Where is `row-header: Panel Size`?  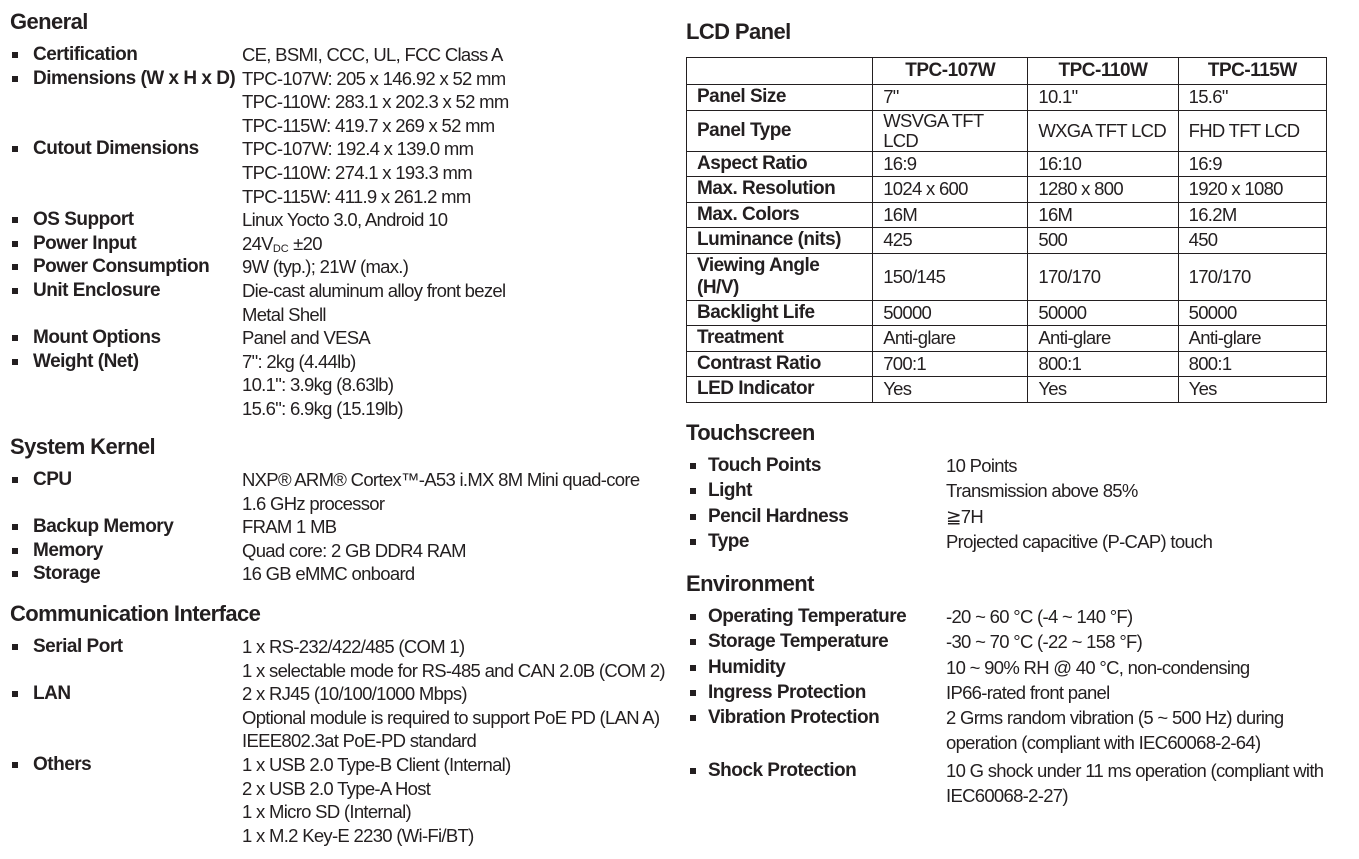 row-header: Panel Size is located at coordinates (779, 97).